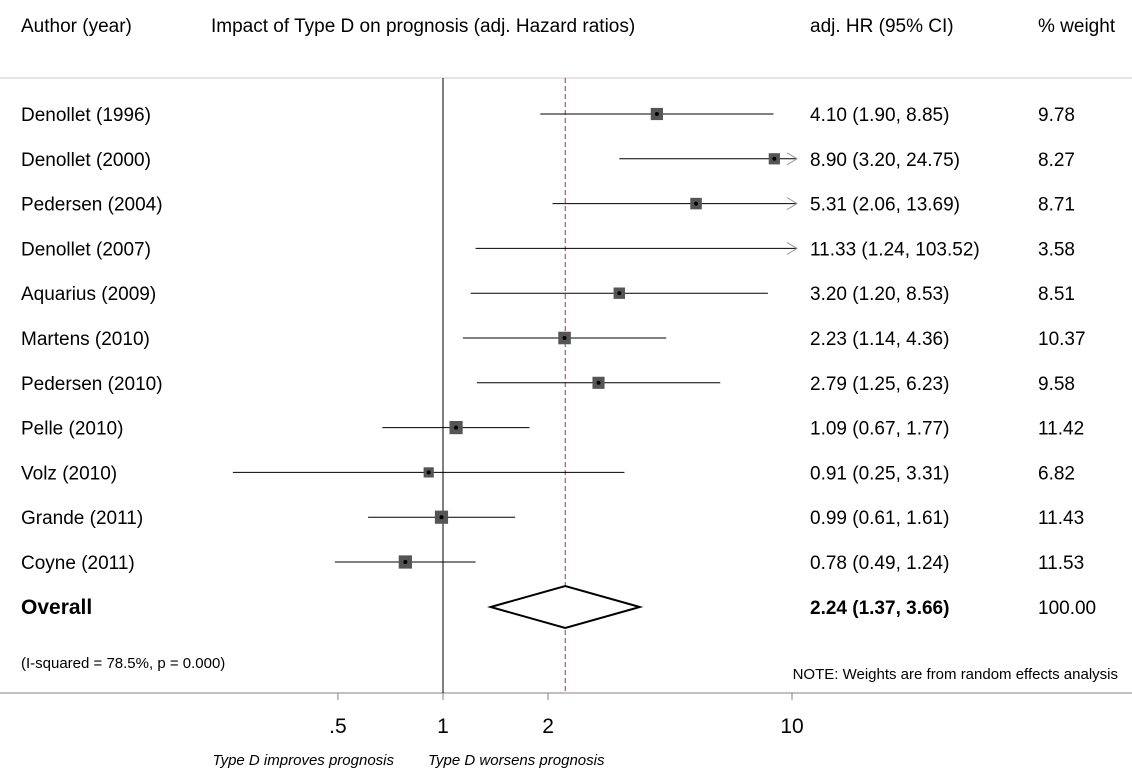  What do you see at coordinates (516, 760) in the screenshot?
I see `right-direction-label: Type D worsens prognosis` at bounding box center [516, 760].